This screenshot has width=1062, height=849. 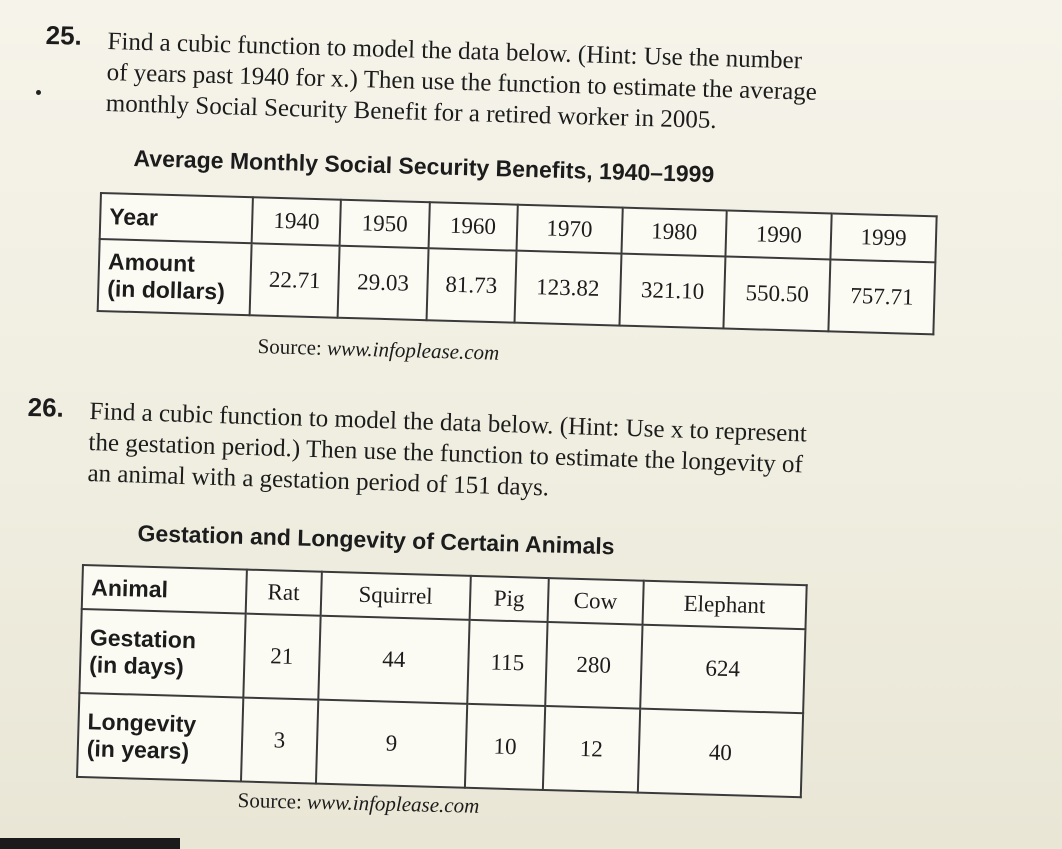 I want to click on amount-header: Amount (in dollars), so click(x=174, y=277).